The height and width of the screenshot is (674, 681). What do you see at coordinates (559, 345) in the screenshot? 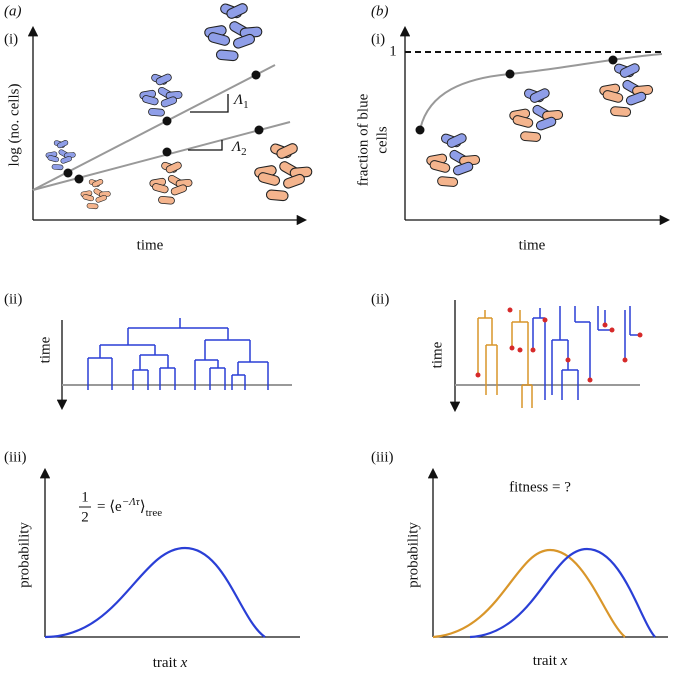
I see `death-events` at bounding box center [559, 345].